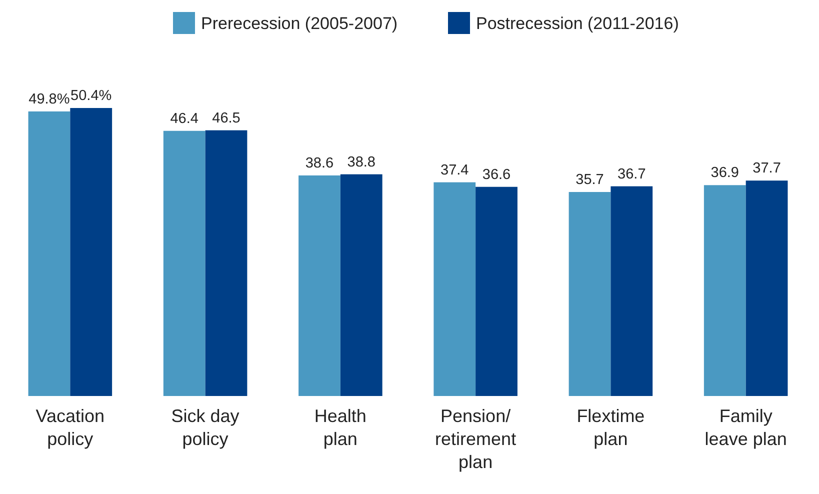 This screenshot has height=494, width=819. Describe the element at coordinates (184, 118) in the screenshot. I see `data-label: 46.4` at that location.